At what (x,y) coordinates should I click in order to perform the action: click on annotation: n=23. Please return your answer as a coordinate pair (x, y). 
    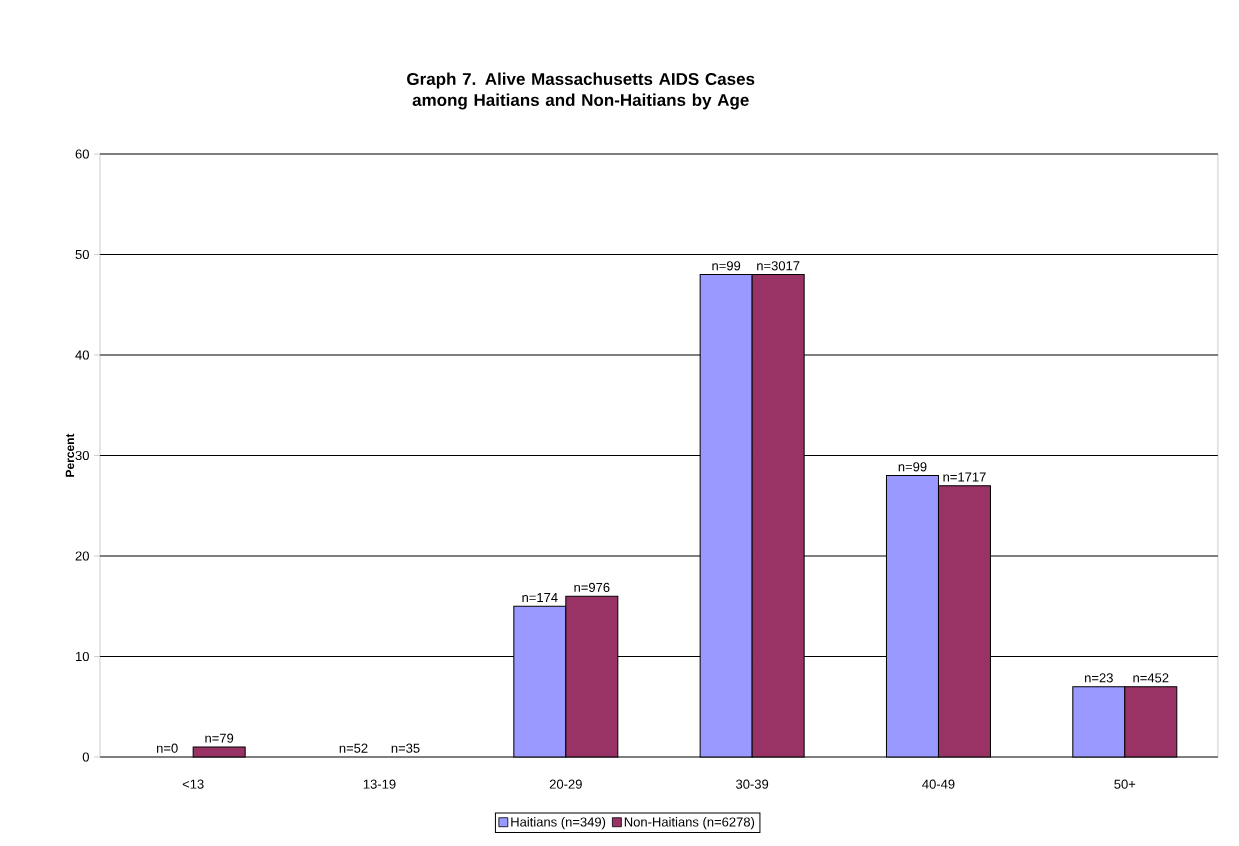
    Looking at the image, I should click on (1099, 678).